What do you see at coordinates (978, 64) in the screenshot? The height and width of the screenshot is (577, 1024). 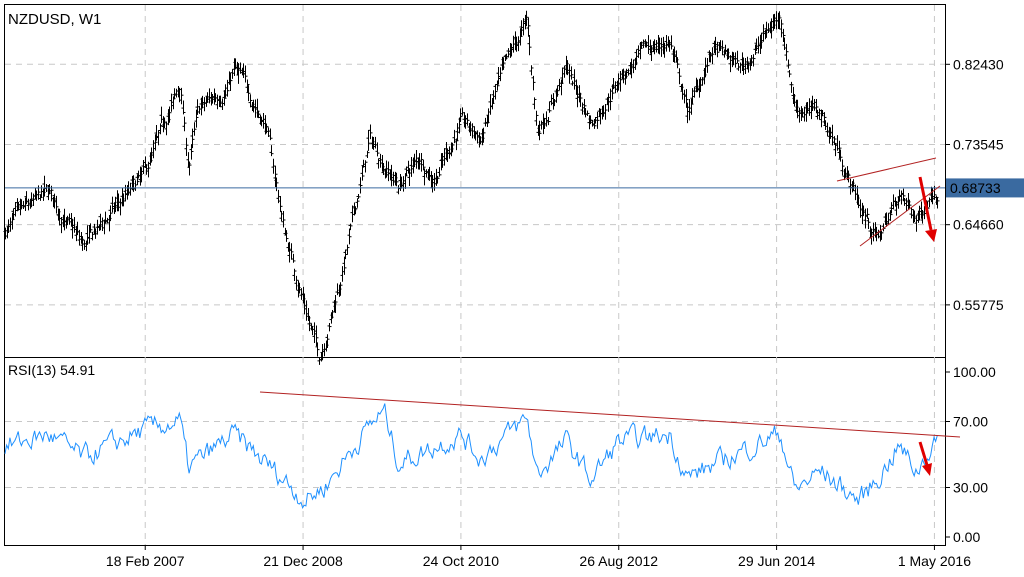 I see `price-tick-label: 0.82430` at bounding box center [978, 64].